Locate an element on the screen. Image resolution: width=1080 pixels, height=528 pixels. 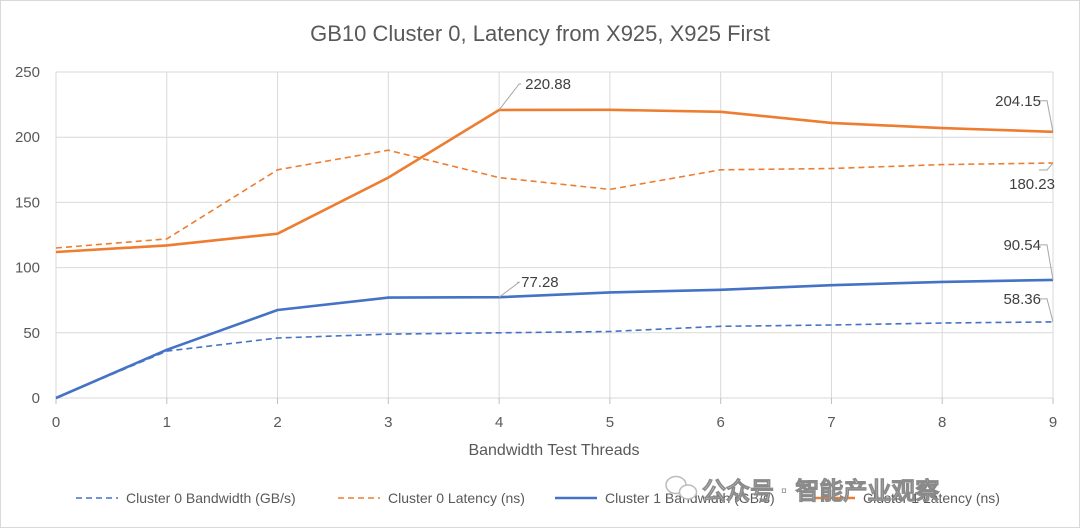
y-tick-label: 200 is located at coordinates (27, 137).